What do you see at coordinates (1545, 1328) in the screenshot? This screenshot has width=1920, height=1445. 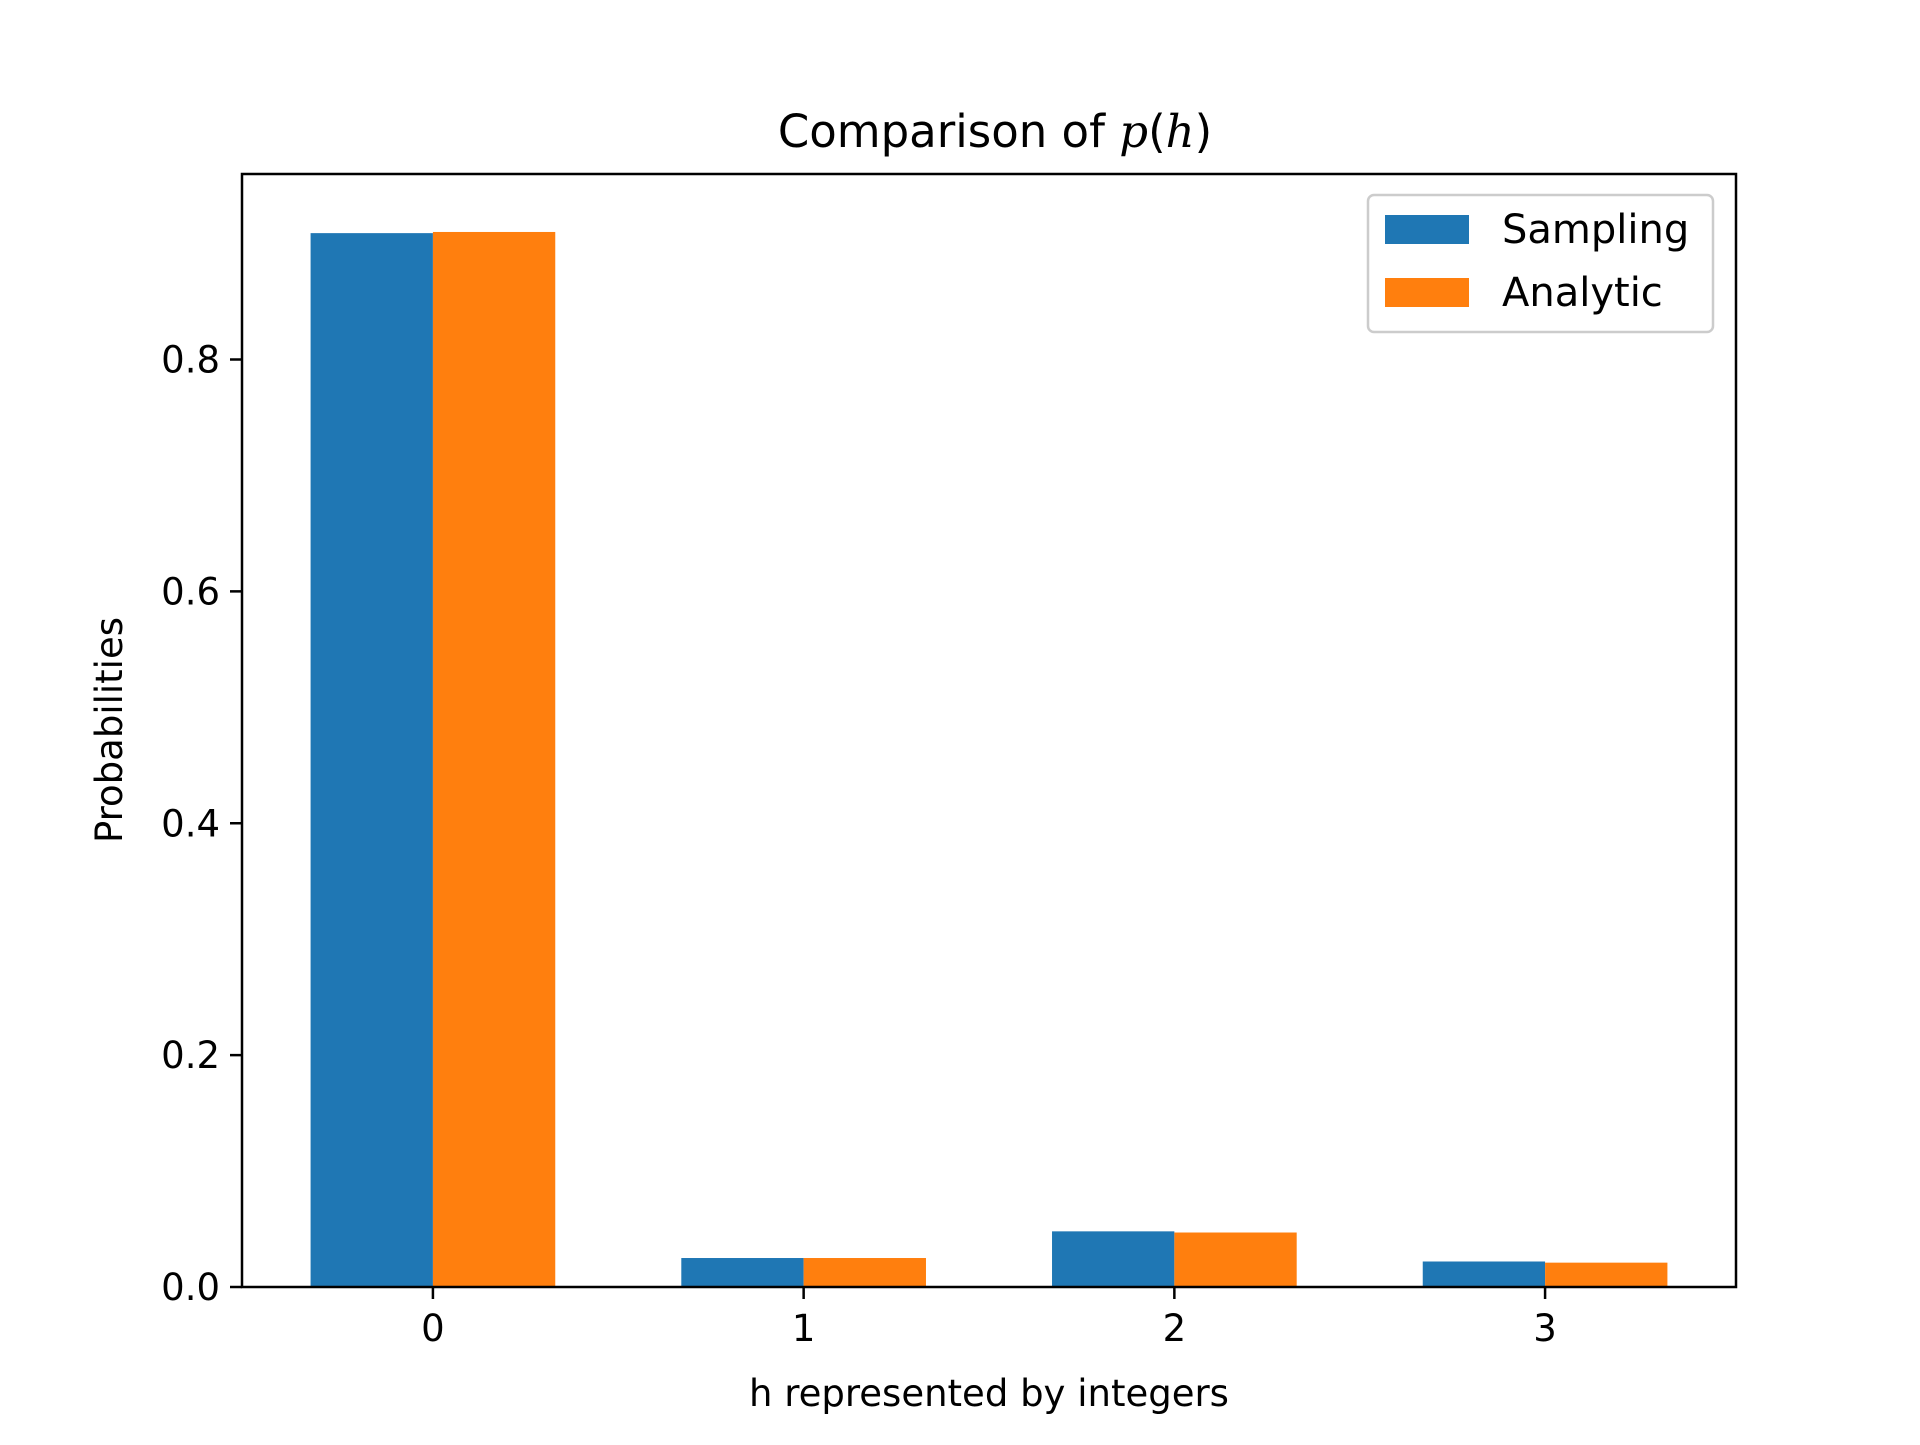 I see `x-tick-label-3: 3` at bounding box center [1545, 1328].